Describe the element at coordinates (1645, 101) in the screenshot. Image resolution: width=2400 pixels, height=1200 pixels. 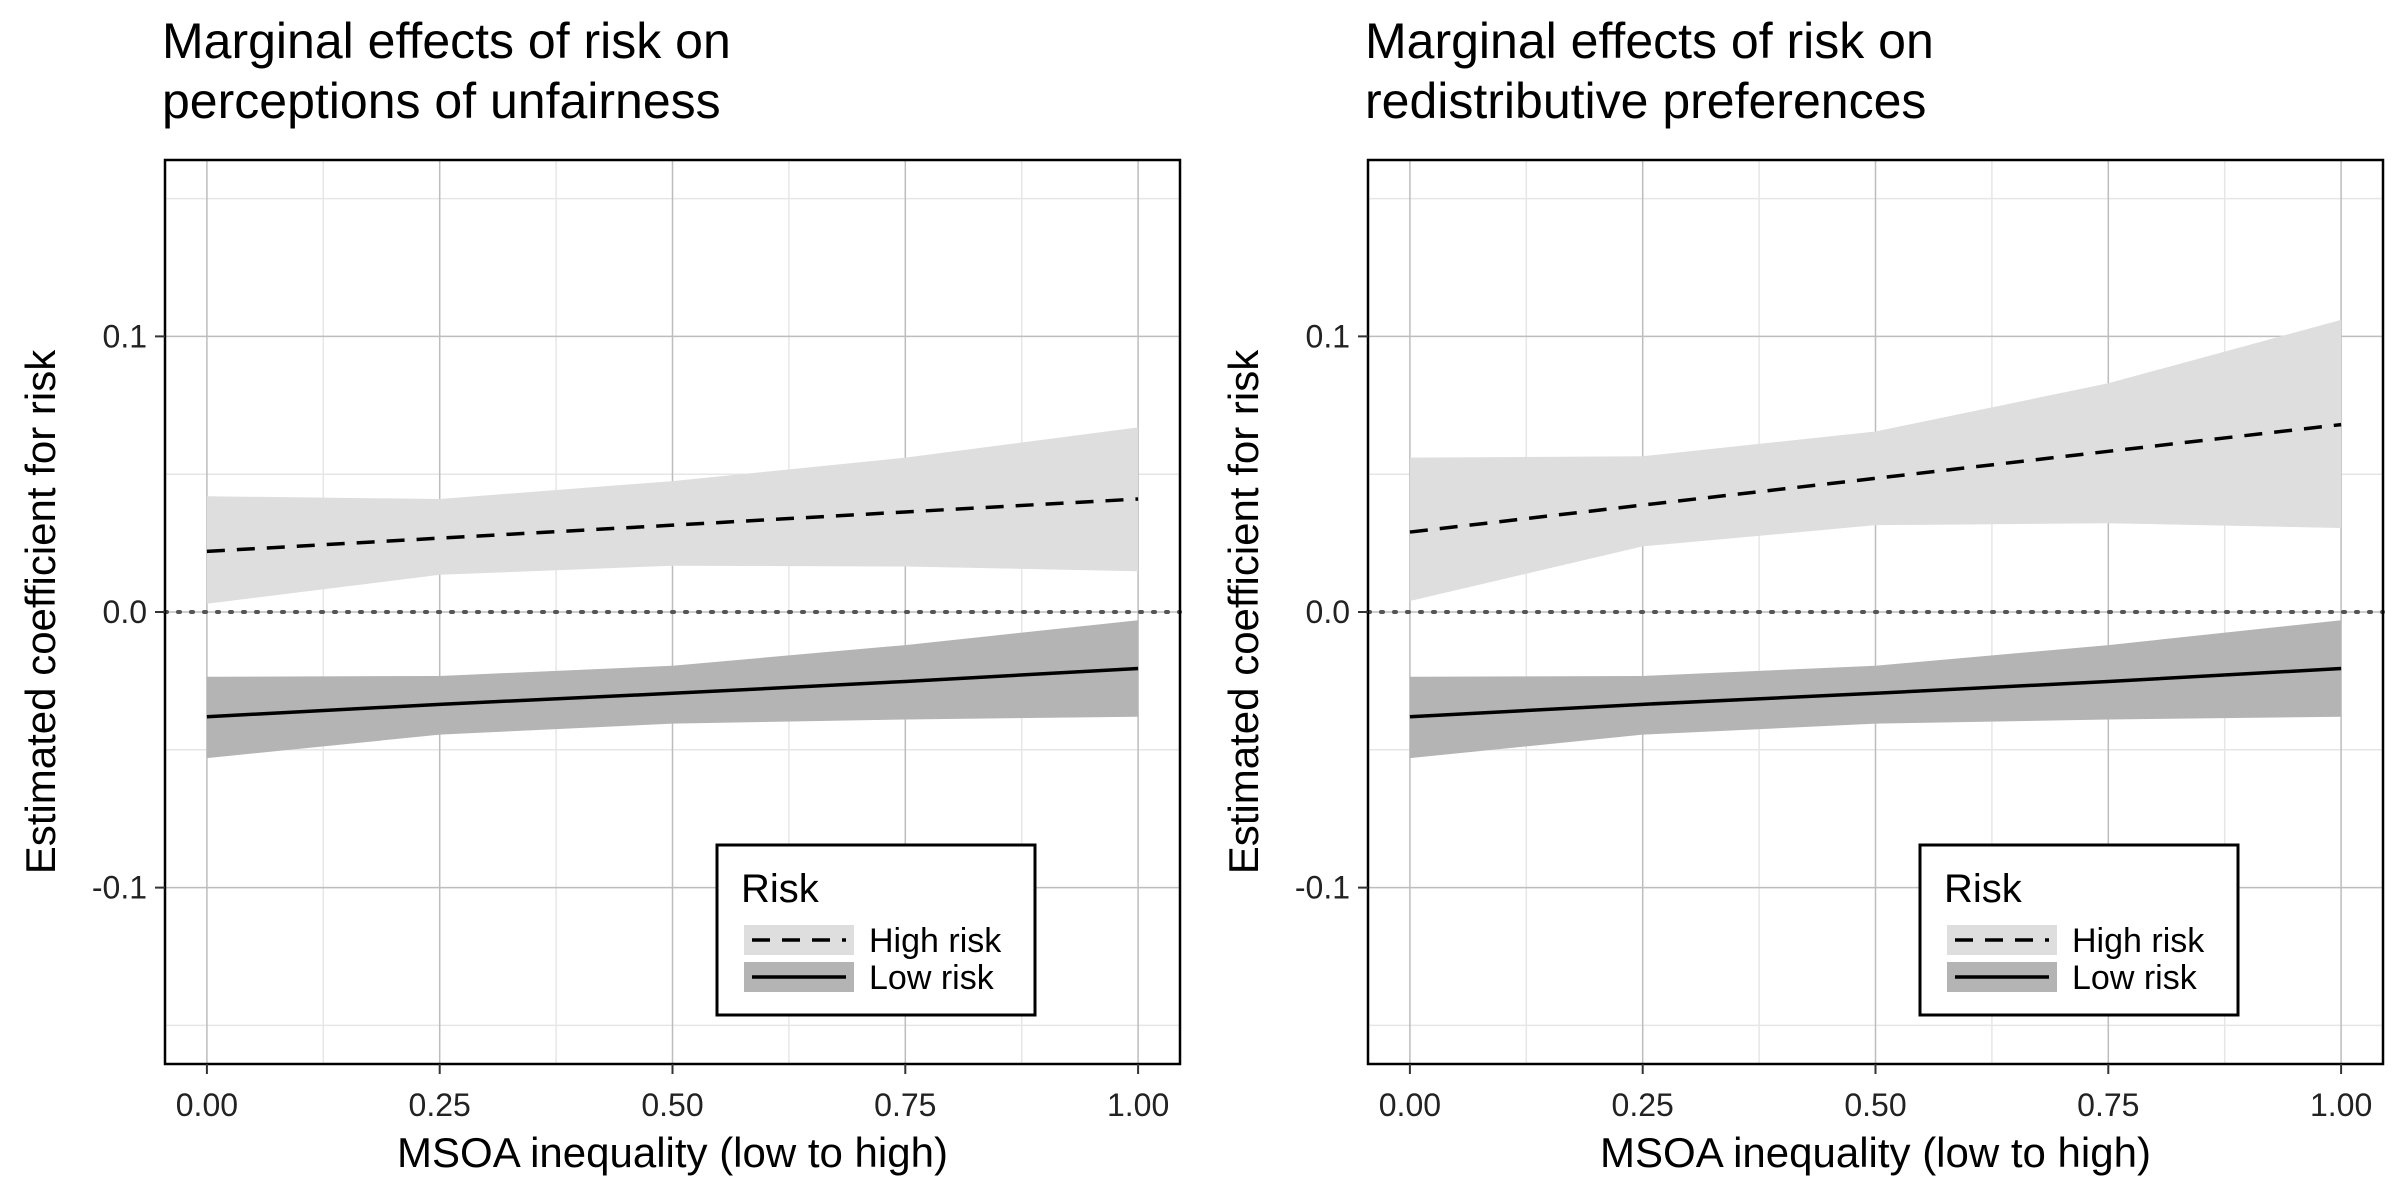
I see `chart-title-line: redistributive preferences` at that location.